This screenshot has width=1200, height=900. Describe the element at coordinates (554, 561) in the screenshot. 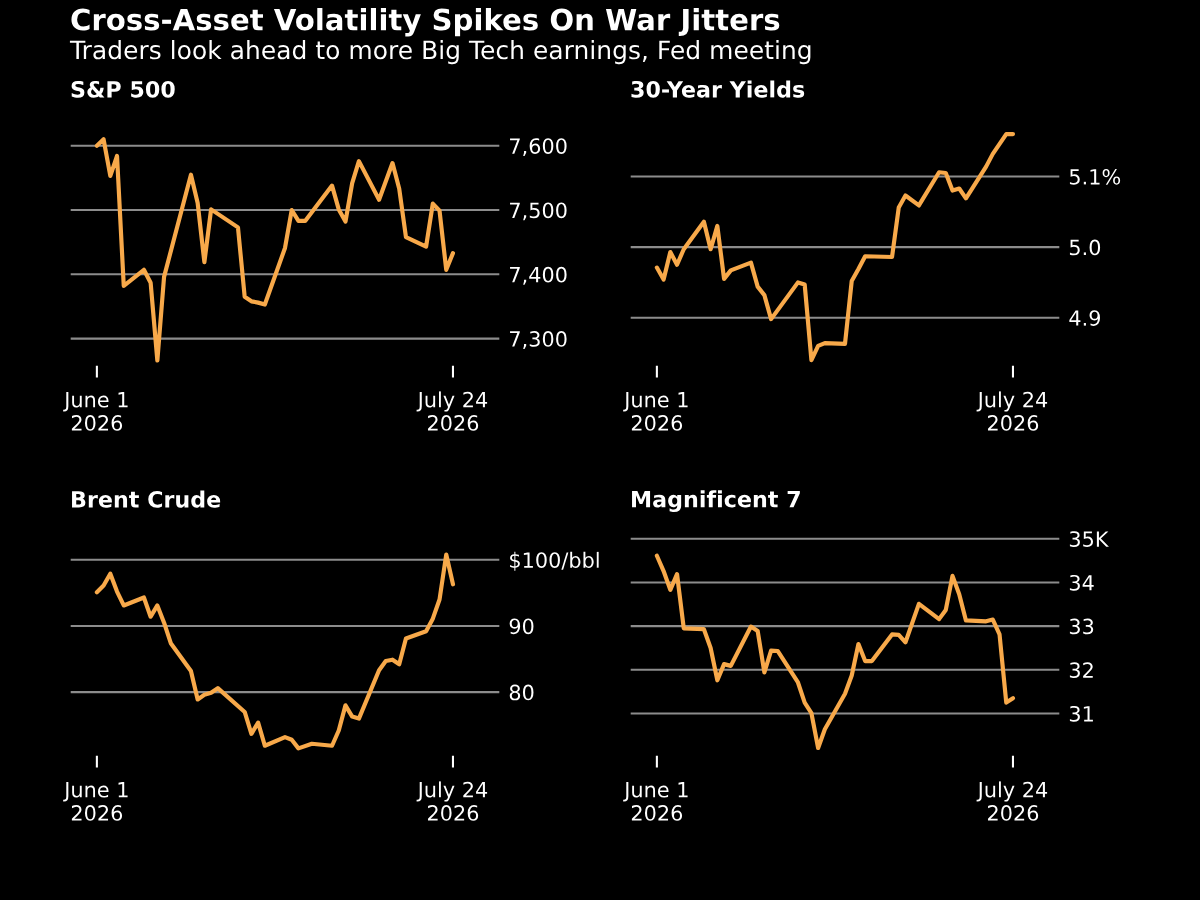

I see `y-tick-label: $100/bbl` at that location.